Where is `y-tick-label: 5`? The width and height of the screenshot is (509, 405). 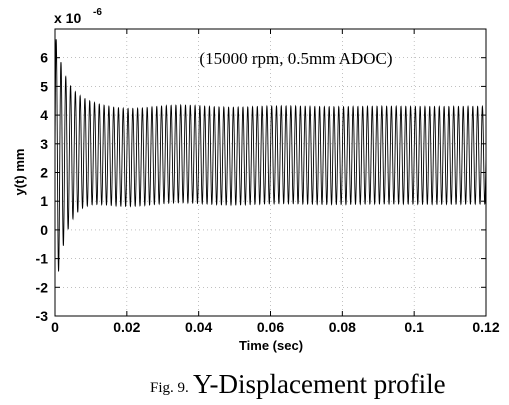 y-tick-label: 5 is located at coordinates (44, 86).